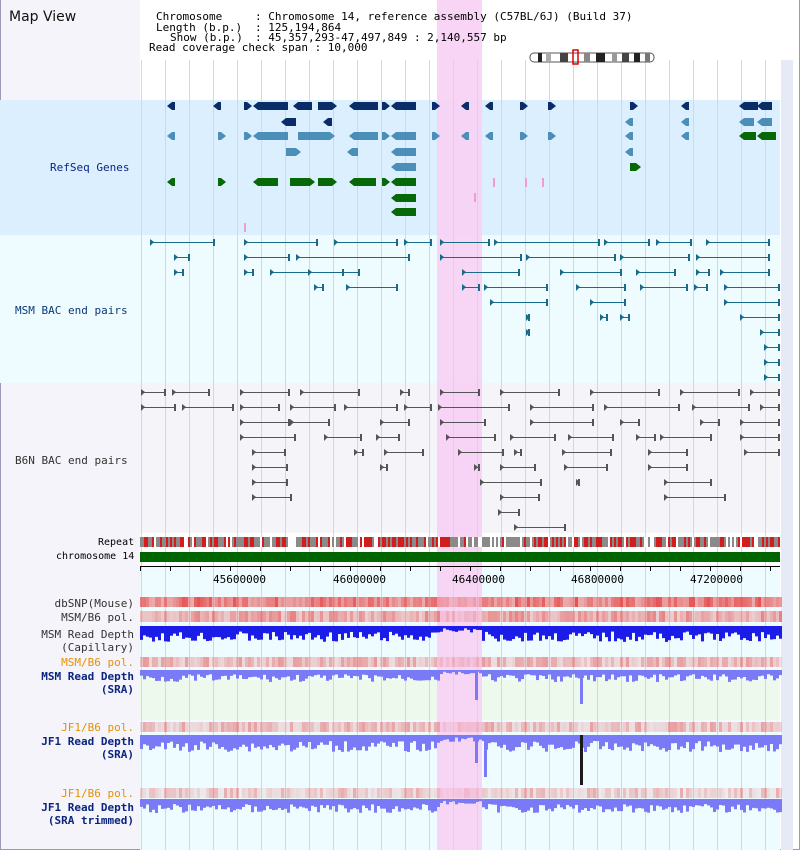 This screenshot has width=800, height=850. Describe the element at coordinates (787, 455) in the screenshot. I see `scrollbar-track` at that location.